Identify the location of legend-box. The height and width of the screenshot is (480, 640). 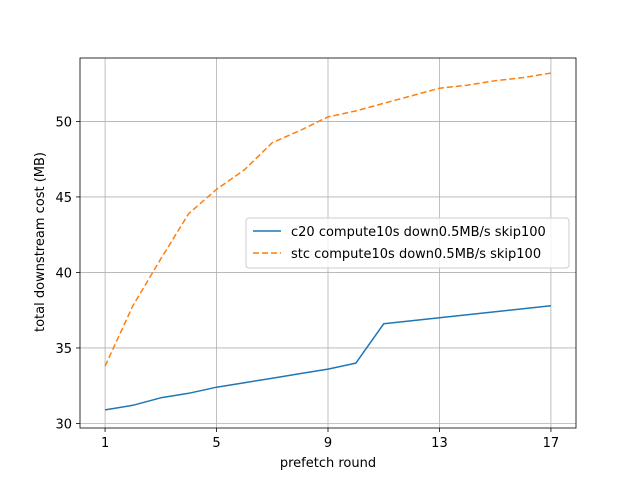
(407, 243).